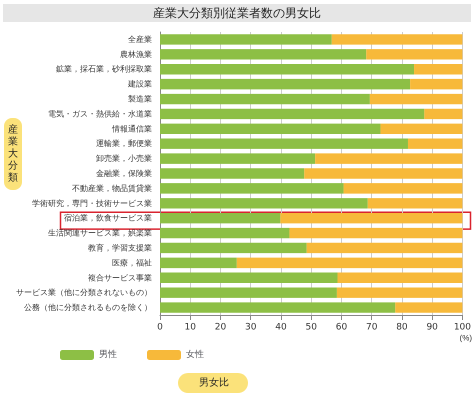 This screenshot has width=474, height=399. What do you see at coordinates (195, 354) in the screenshot?
I see `legend-label: 女性` at bounding box center [195, 354].